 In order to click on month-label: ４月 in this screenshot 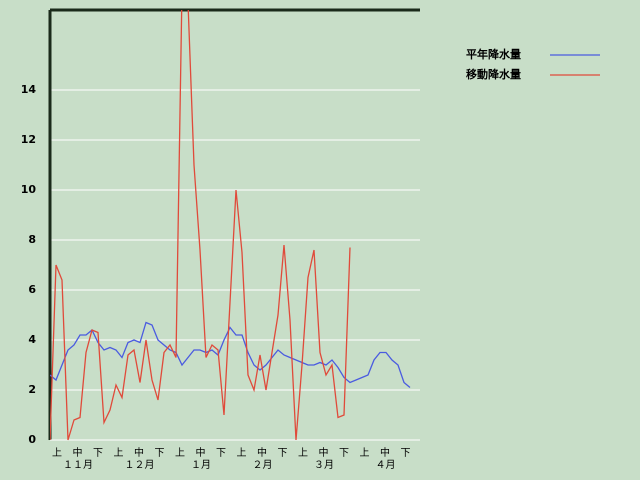, I will do `click(386, 465)`.